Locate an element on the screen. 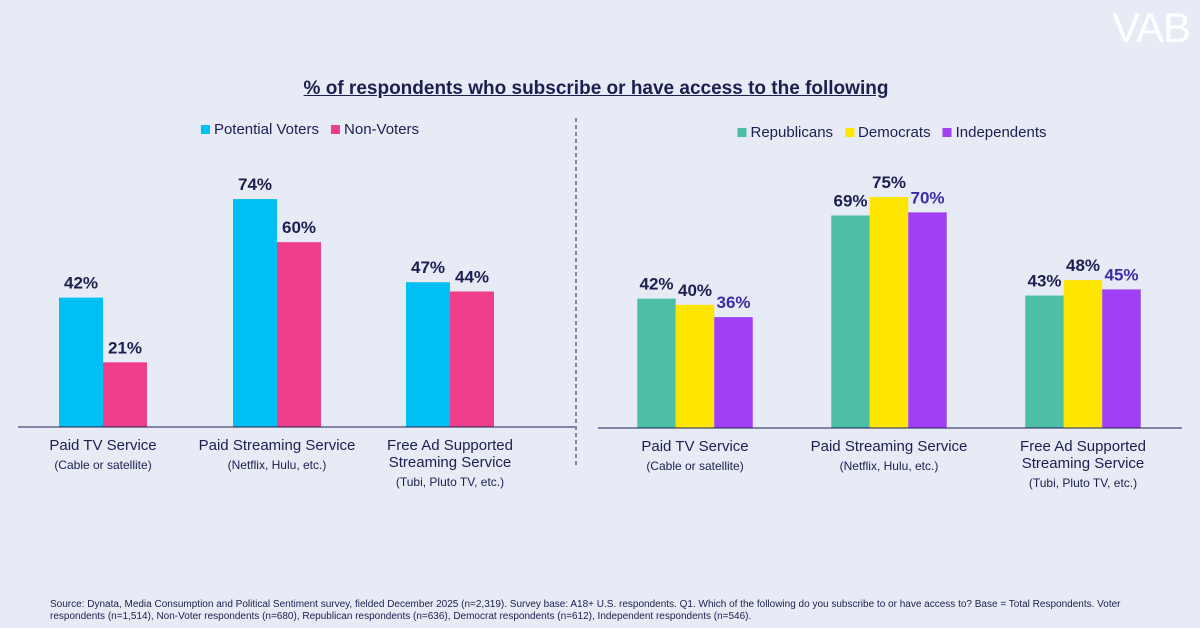 This screenshot has height=628, width=1200. data-label: 40% is located at coordinates (695, 290).